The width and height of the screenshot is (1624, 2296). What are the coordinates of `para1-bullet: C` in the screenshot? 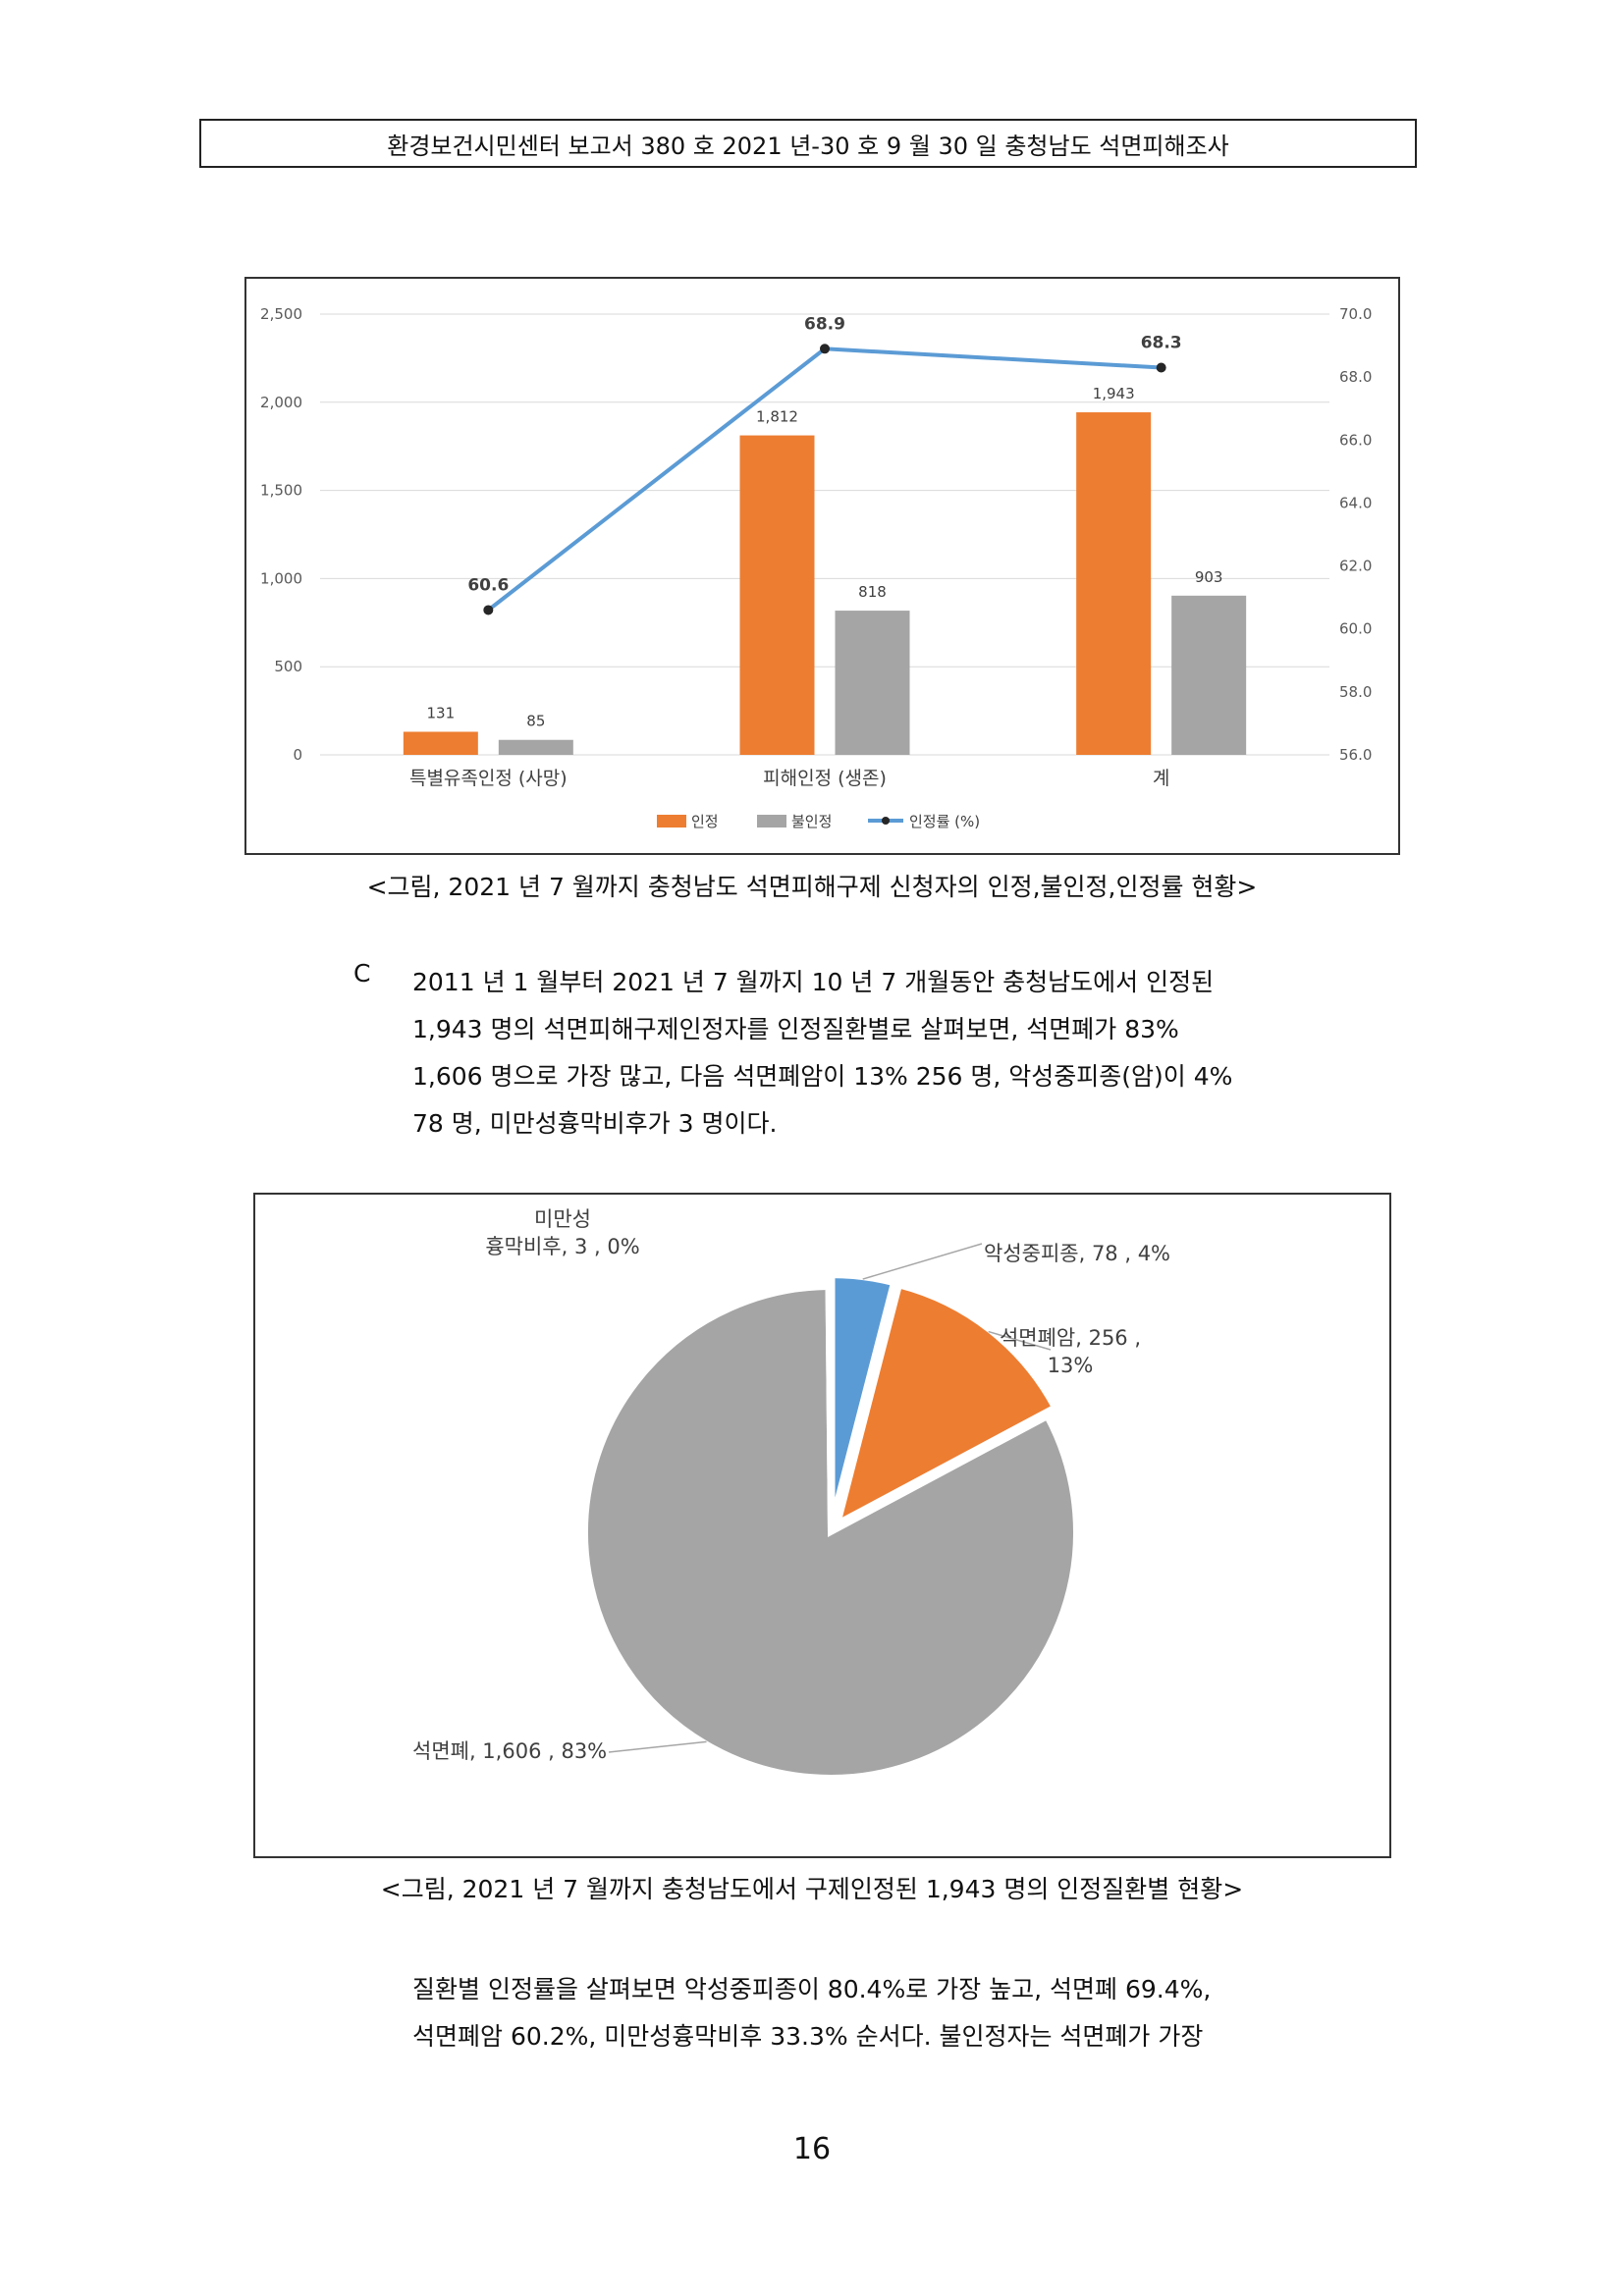 It's located at (362, 974).